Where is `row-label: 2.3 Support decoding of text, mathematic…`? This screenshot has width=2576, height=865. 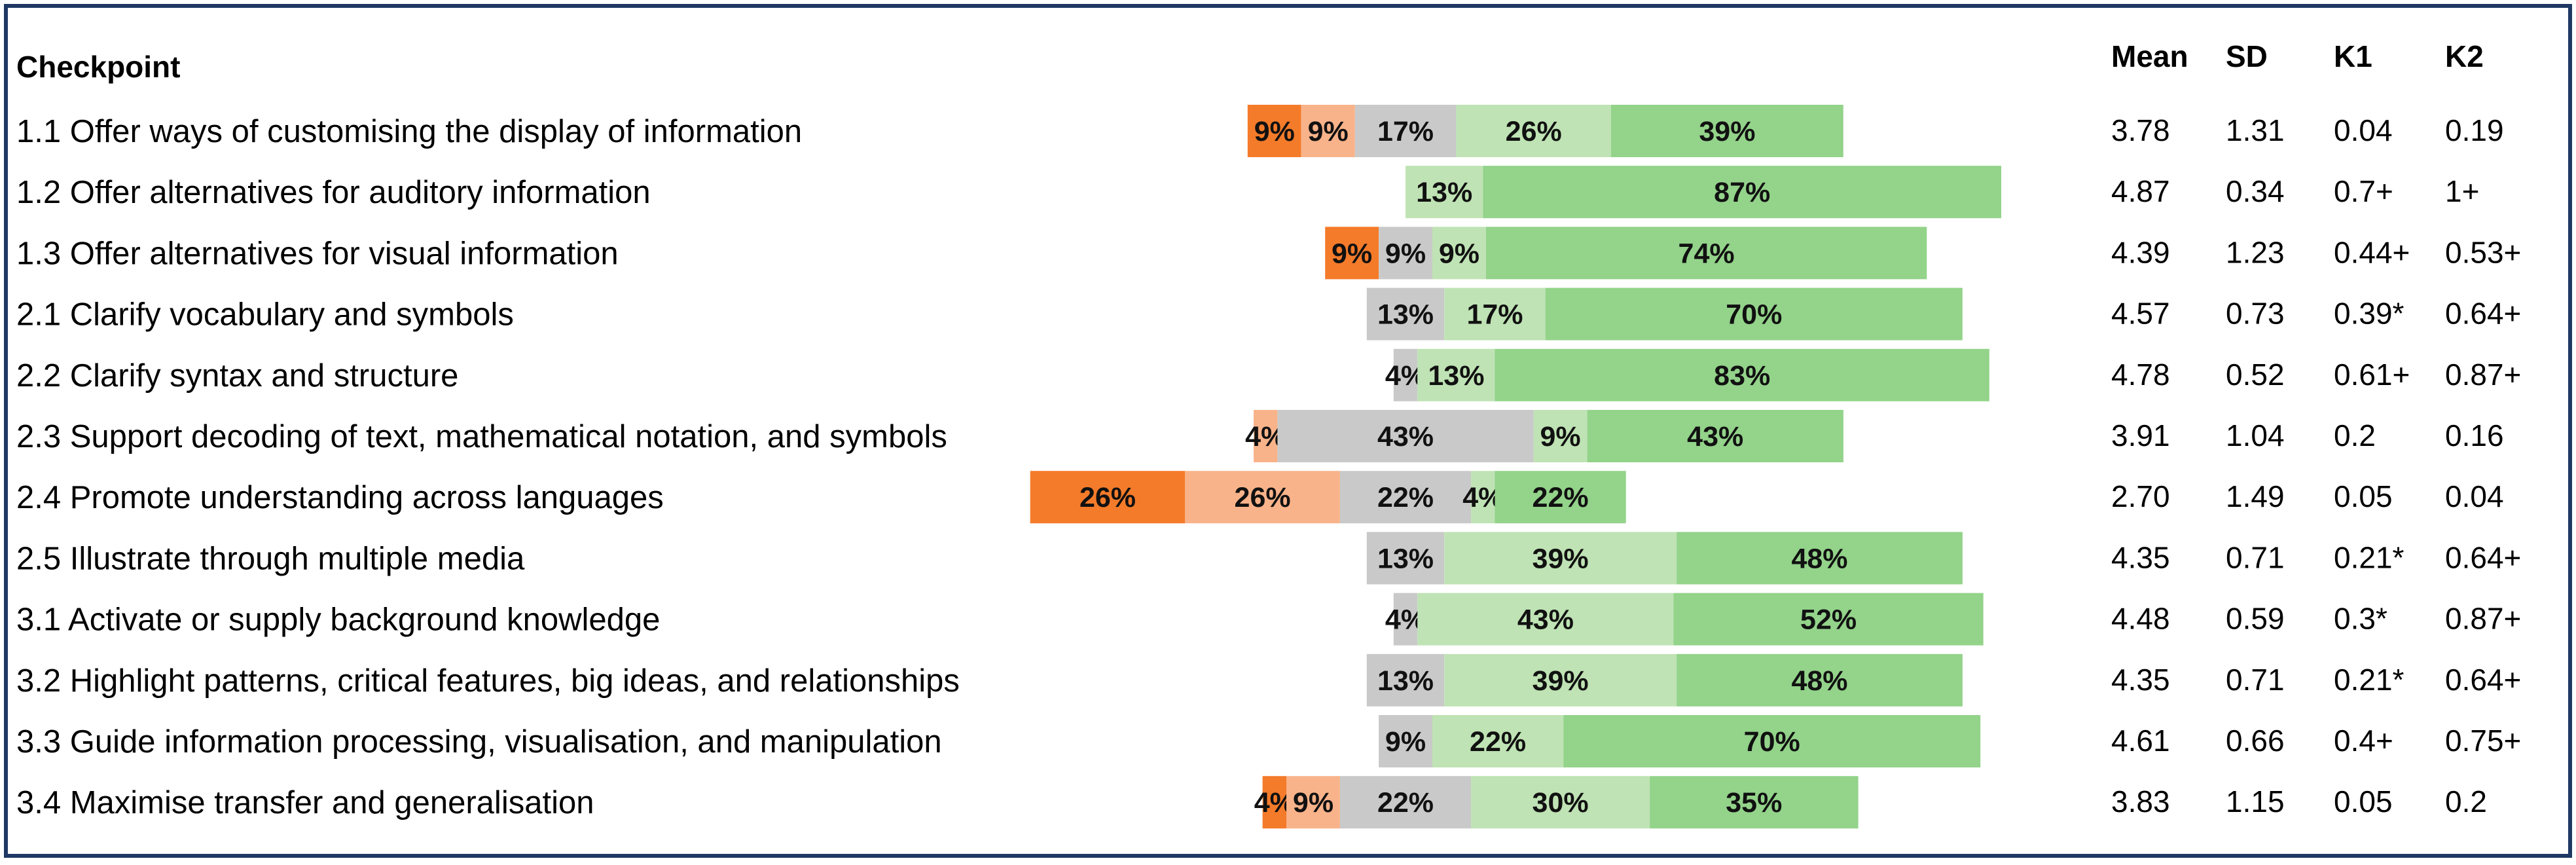
row-label: 2.3 Support decoding of text, mathematic… is located at coordinates (481, 436).